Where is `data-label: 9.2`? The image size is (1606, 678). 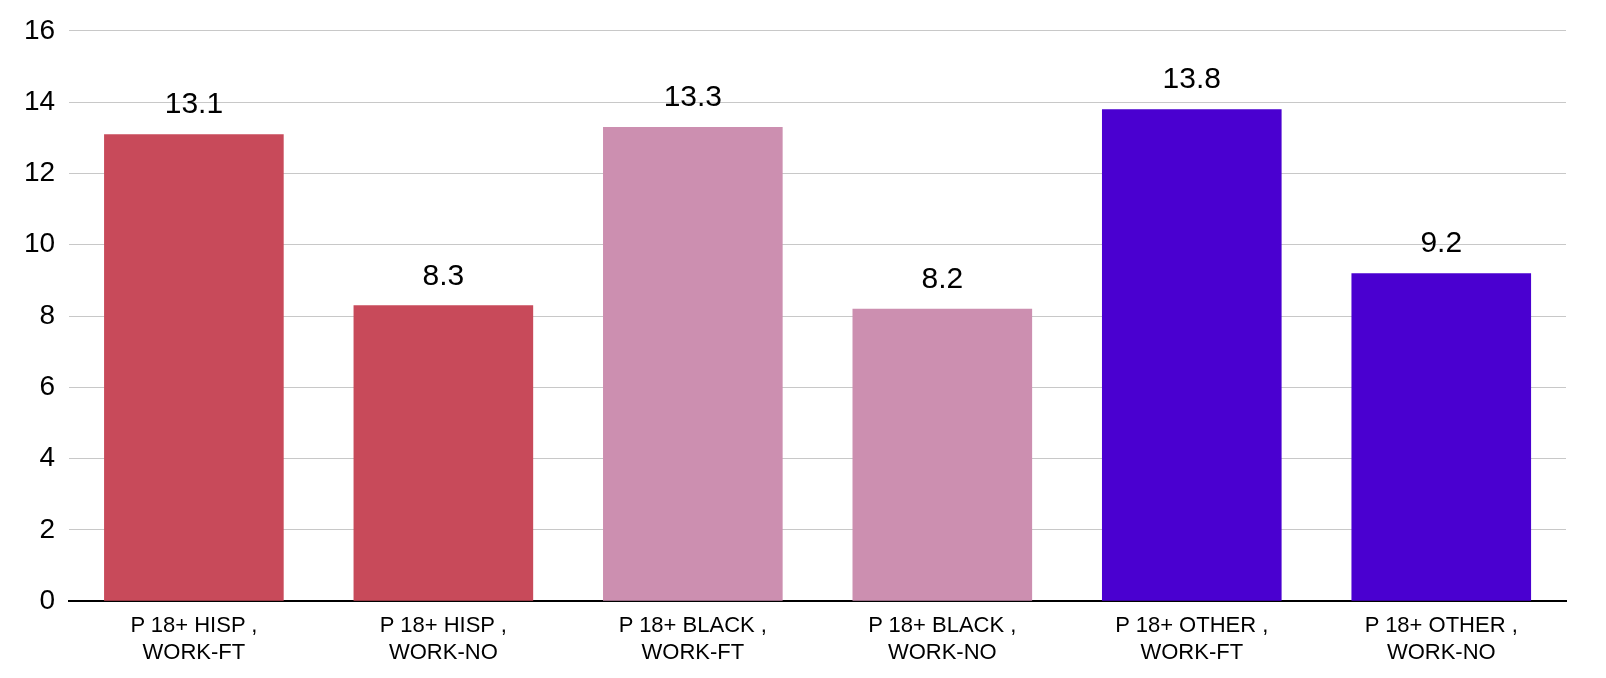 data-label: 9.2 is located at coordinates (1441, 242).